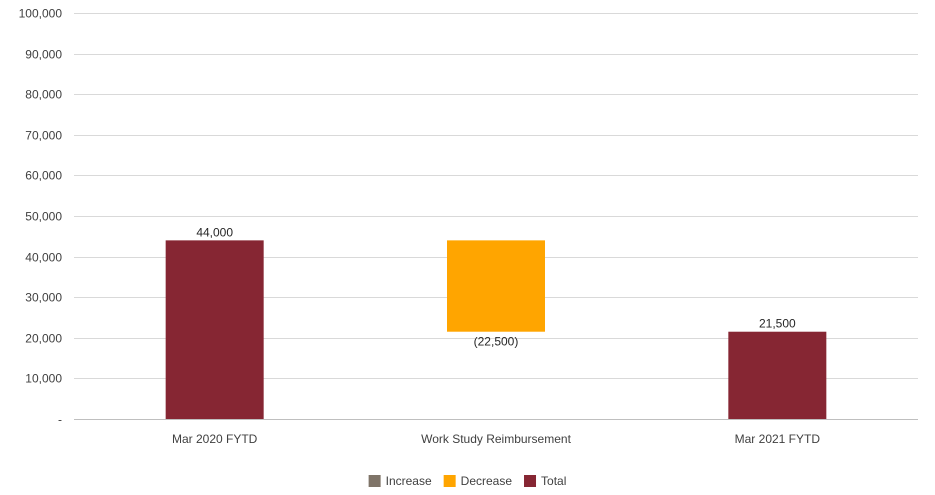 The image size is (935, 495). What do you see at coordinates (553, 481) in the screenshot?
I see `legend-label: Total` at bounding box center [553, 481].